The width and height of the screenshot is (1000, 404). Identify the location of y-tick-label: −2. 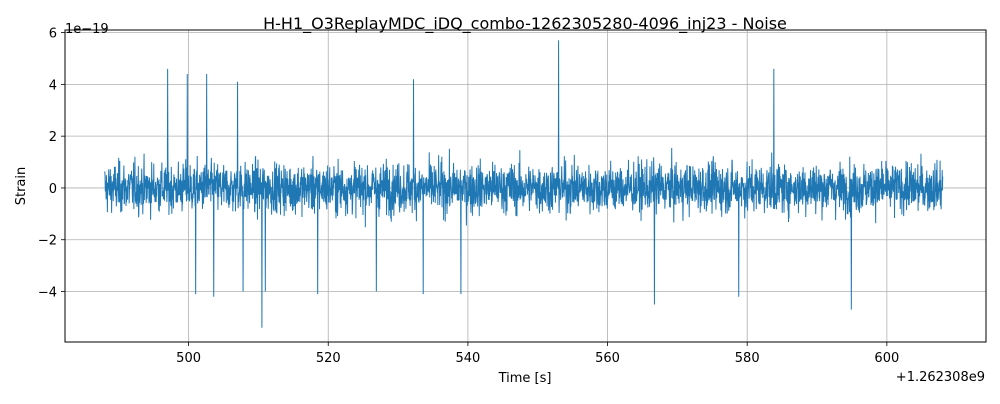
(47, 241).